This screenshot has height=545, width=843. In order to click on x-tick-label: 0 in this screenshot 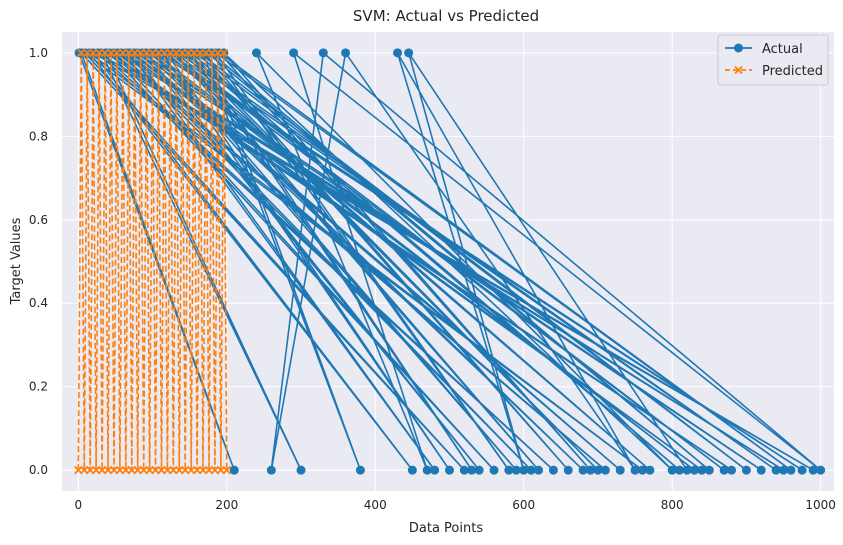, I will do `click(79, 505)`.